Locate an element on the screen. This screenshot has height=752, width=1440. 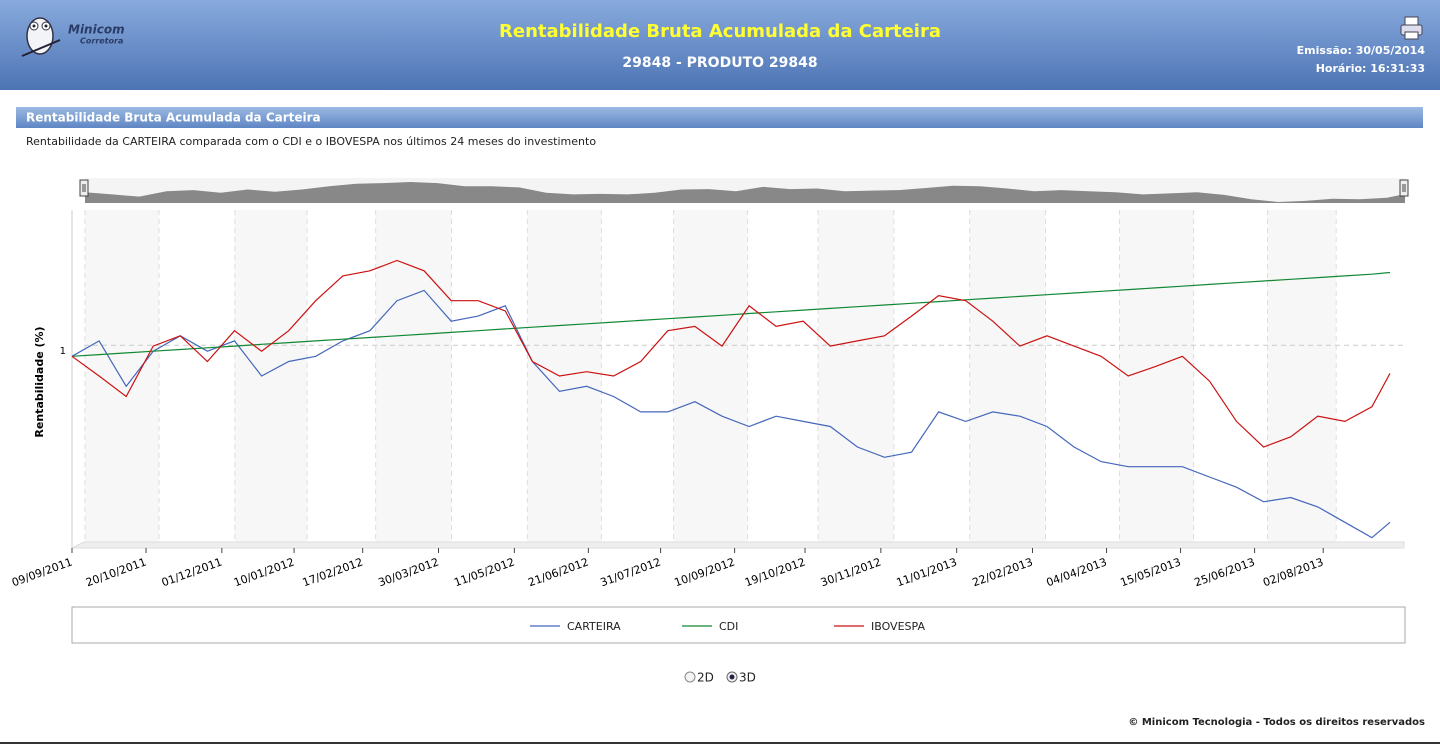
logo-subtext: Corretora is located at coordinates (101, 41).